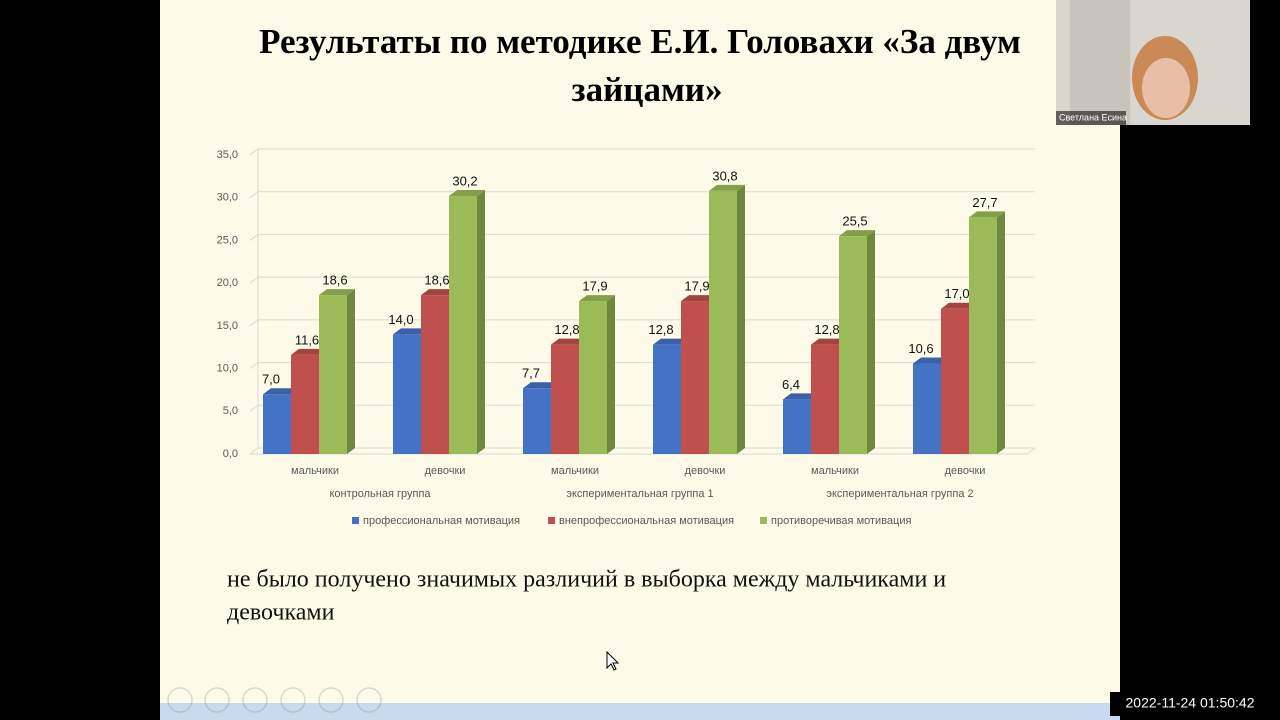 The image size is (1280, 720). I want to click on y-tick-label: 10,0, so click(227, 368).